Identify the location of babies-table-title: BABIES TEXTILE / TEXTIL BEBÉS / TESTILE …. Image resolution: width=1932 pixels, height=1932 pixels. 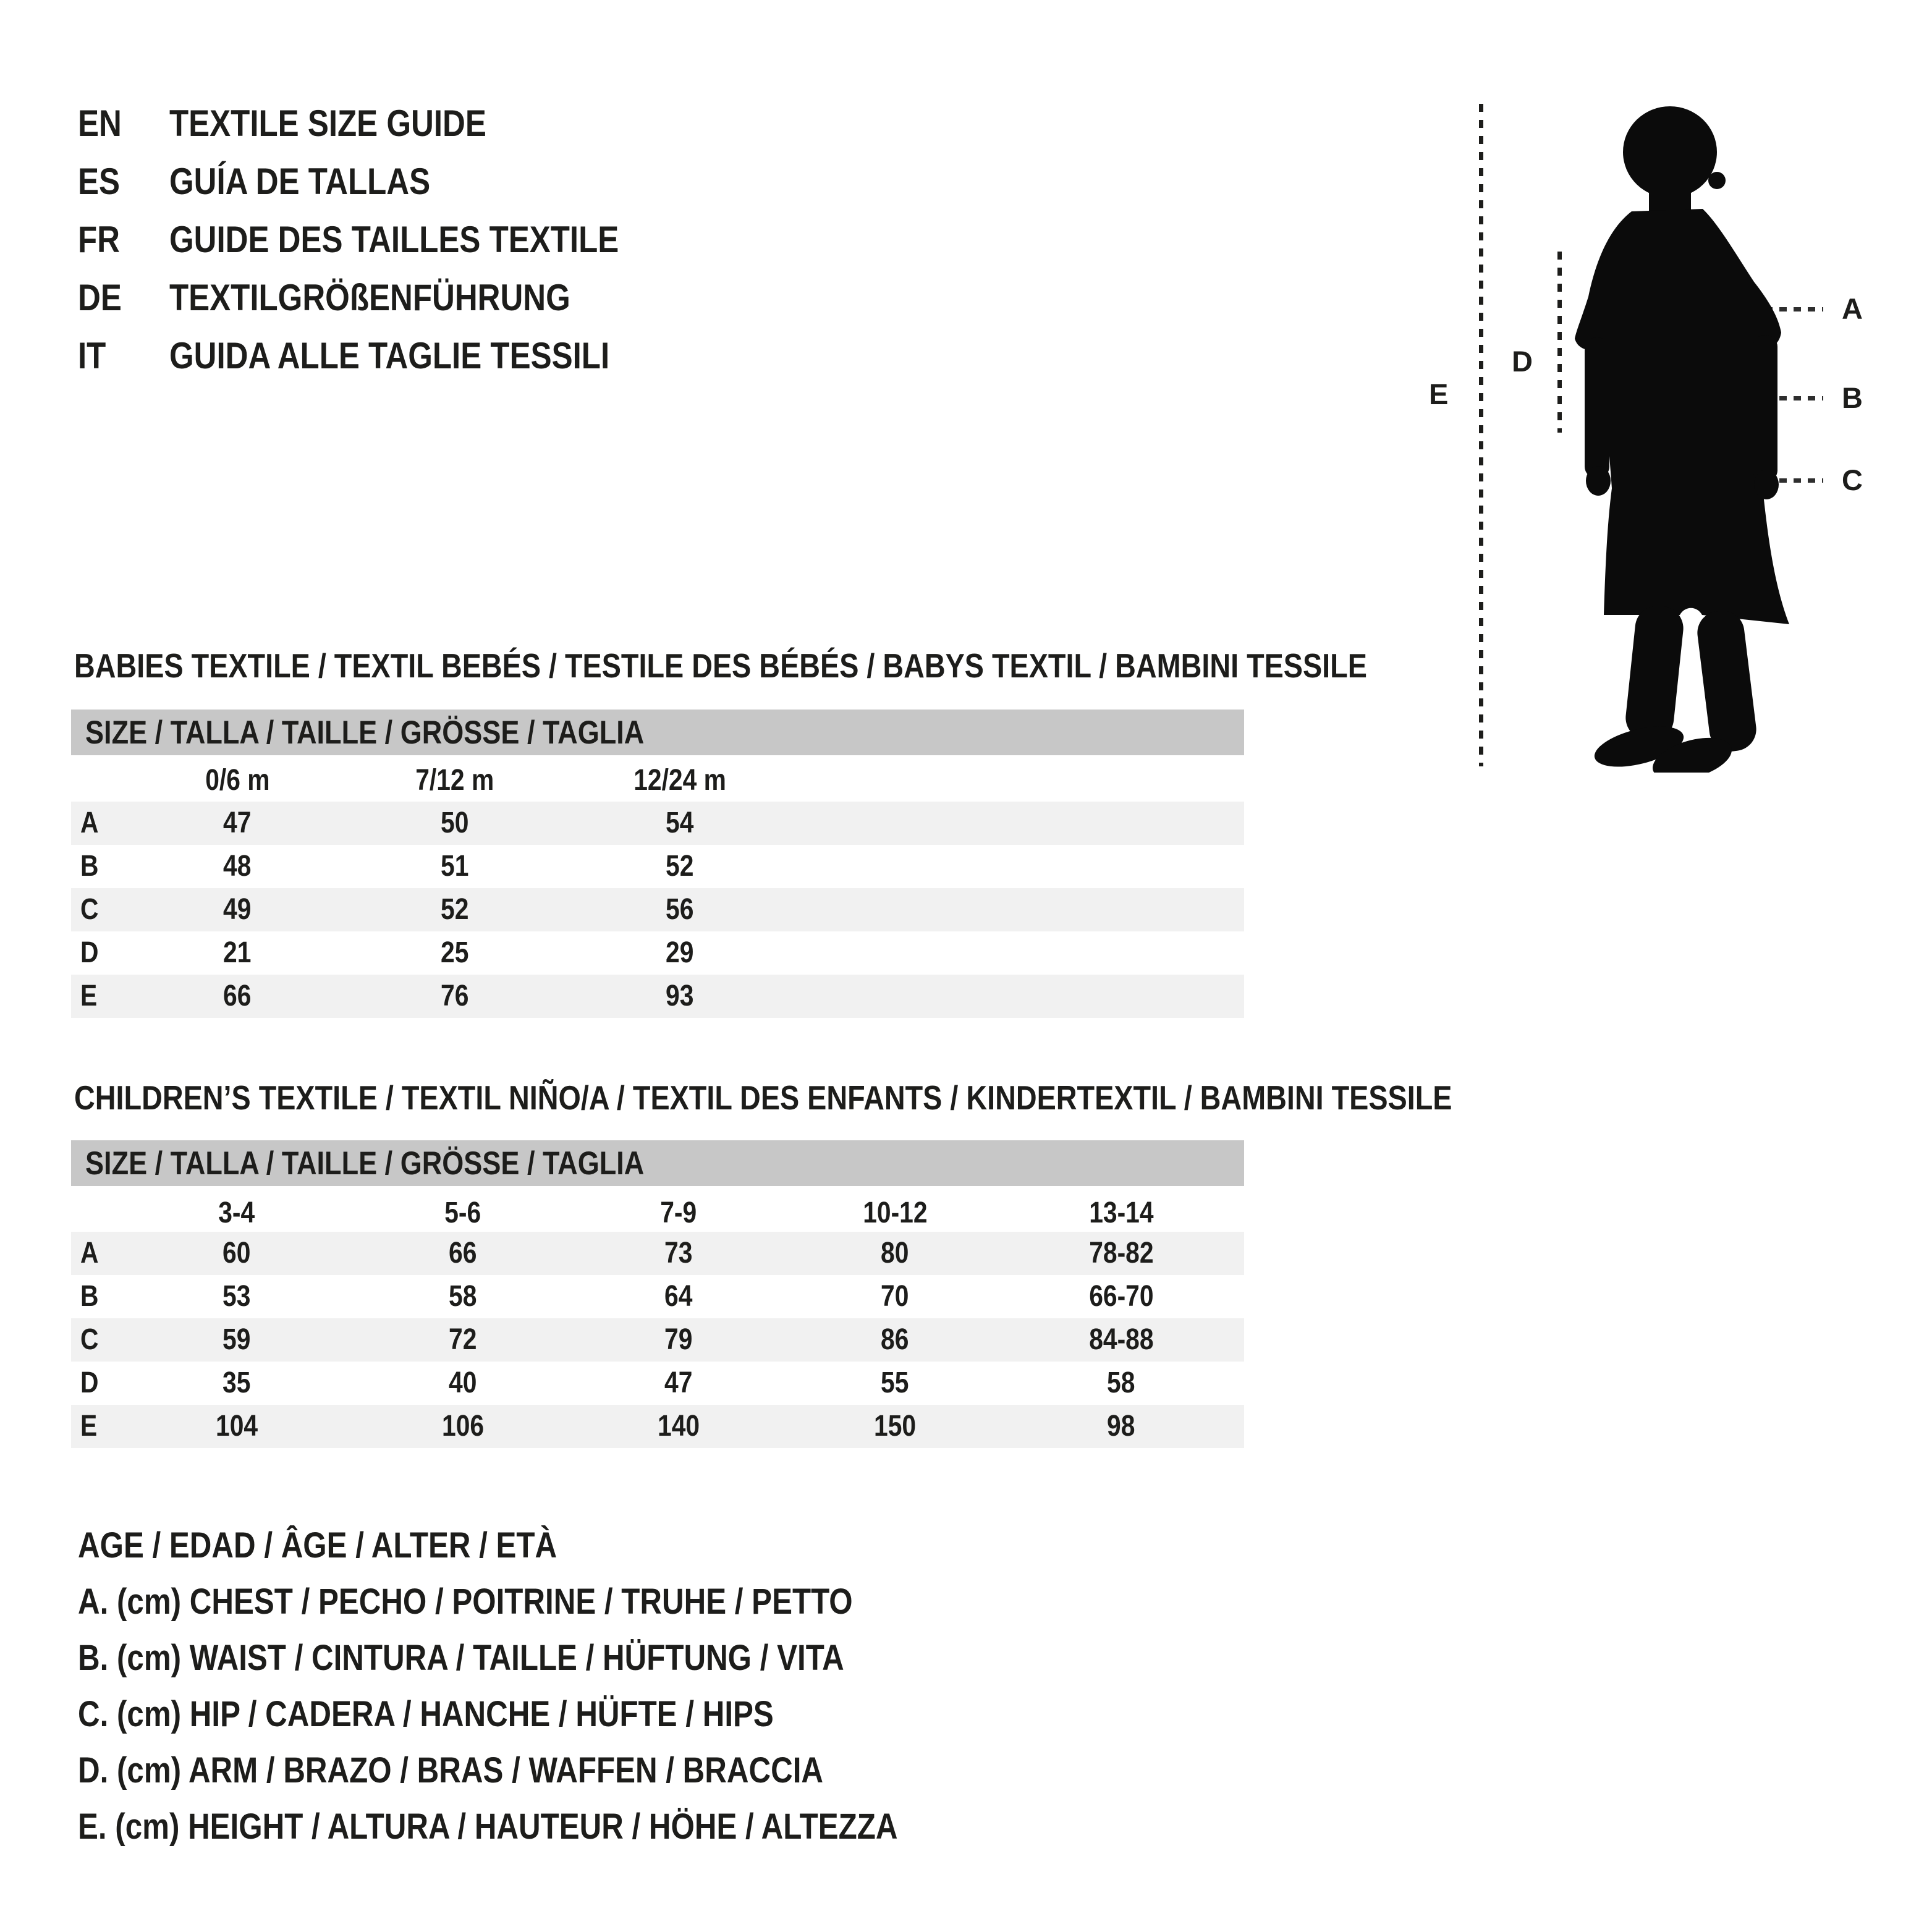
(720, 665).